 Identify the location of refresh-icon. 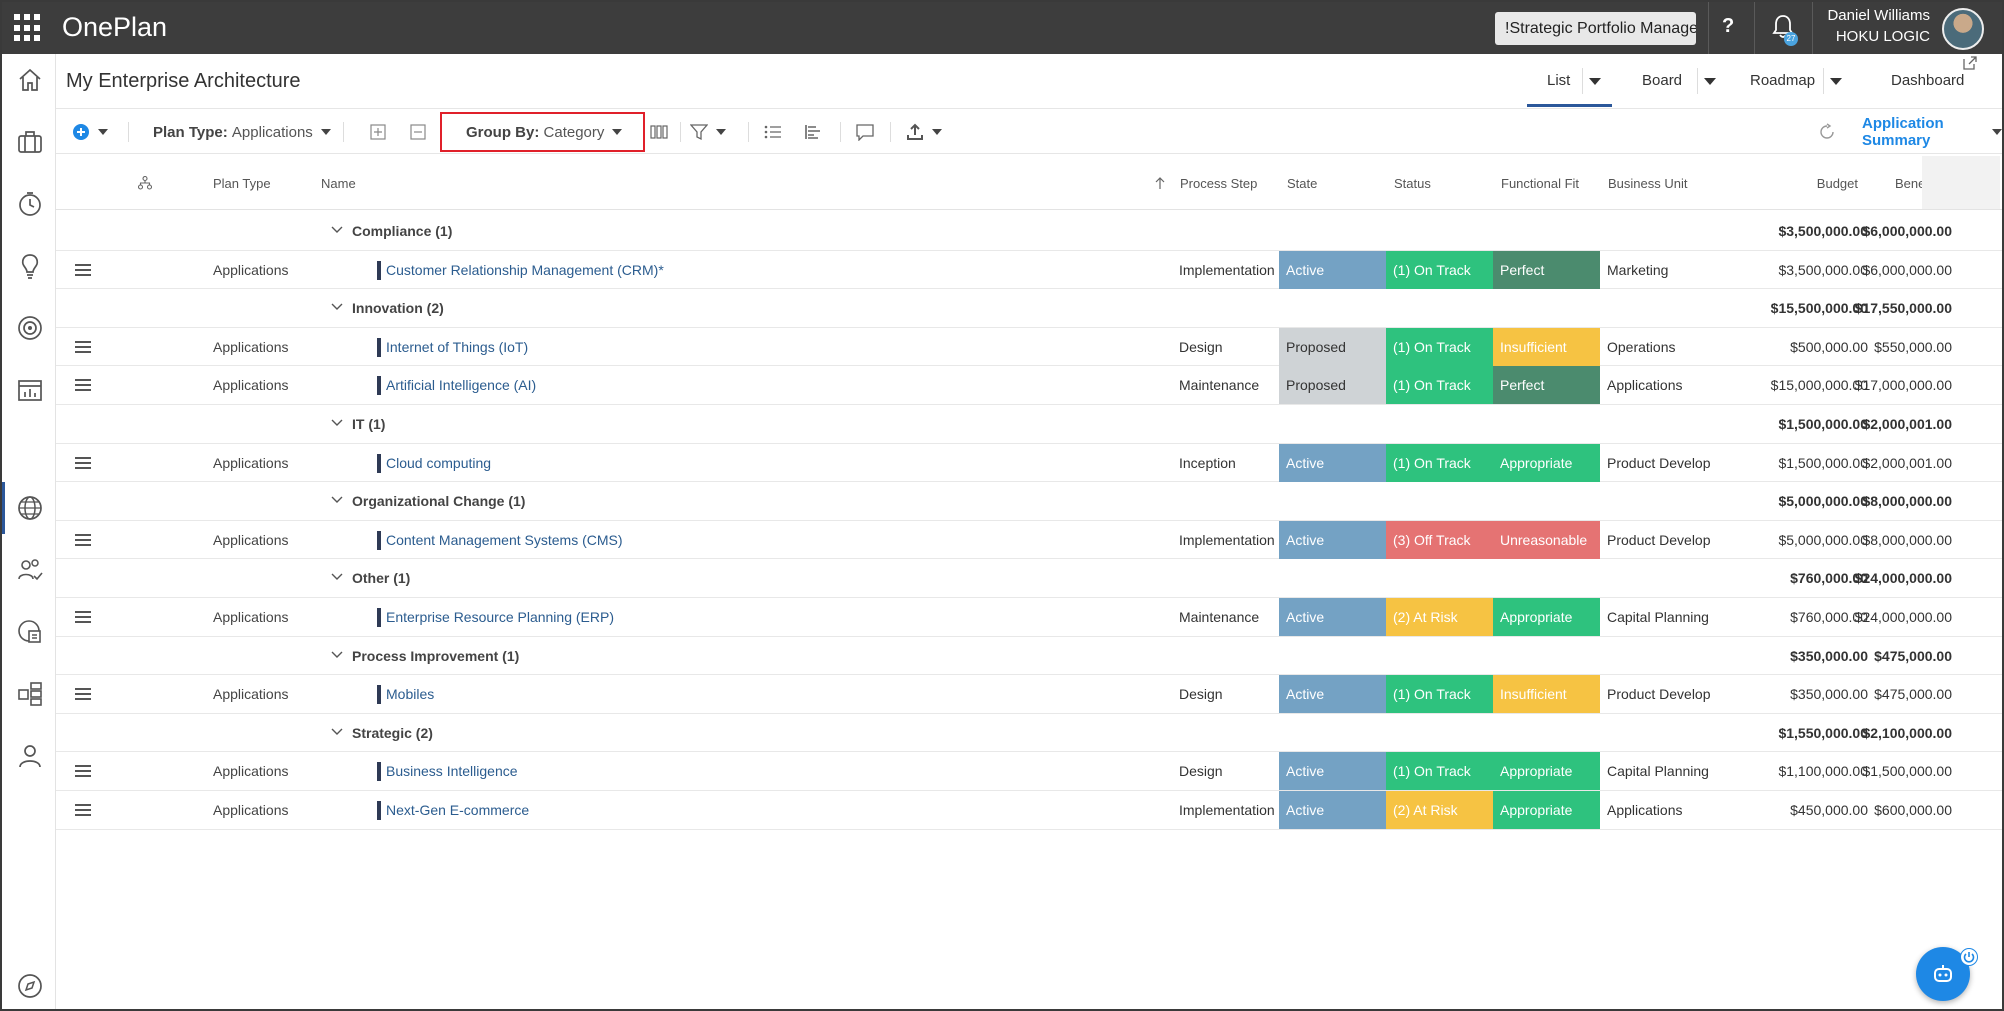
(1827, 132).